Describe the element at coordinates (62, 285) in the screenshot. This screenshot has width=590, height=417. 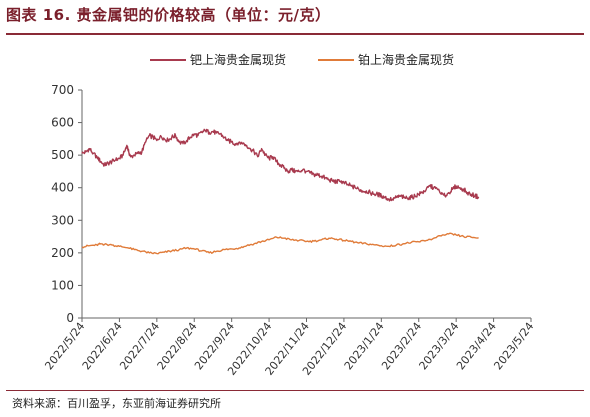
I see `y-tick-label: 100` at that location.